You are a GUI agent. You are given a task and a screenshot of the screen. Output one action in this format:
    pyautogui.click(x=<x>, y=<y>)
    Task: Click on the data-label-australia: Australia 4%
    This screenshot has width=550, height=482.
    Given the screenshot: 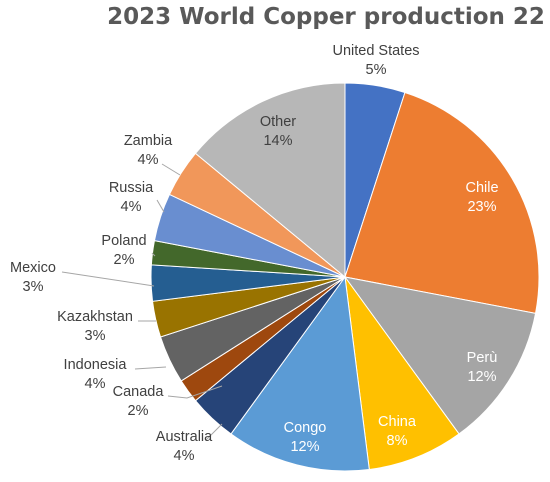 What is the action you would take?
    pyautogui.click(x=184, y=446)
    